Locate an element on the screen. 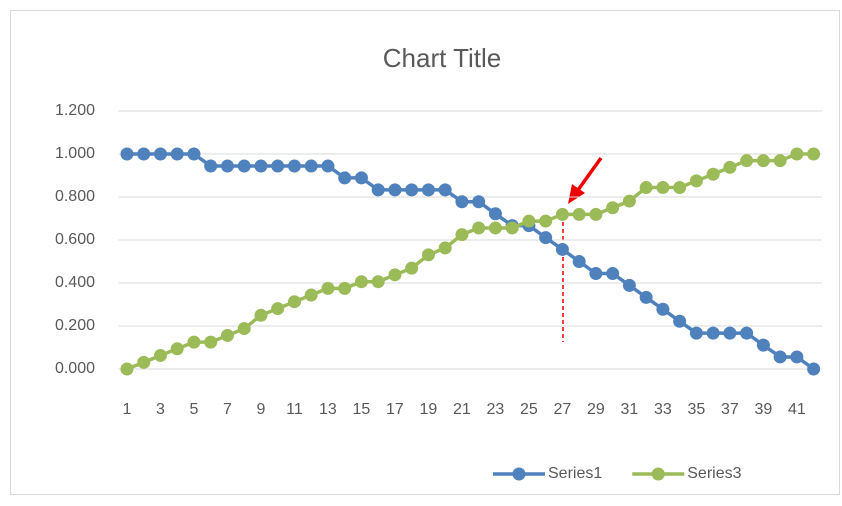 Image resolution: width=842 pixels, height=506 pixels. x-tick-label: 35 is located at coordinates (696, 409).